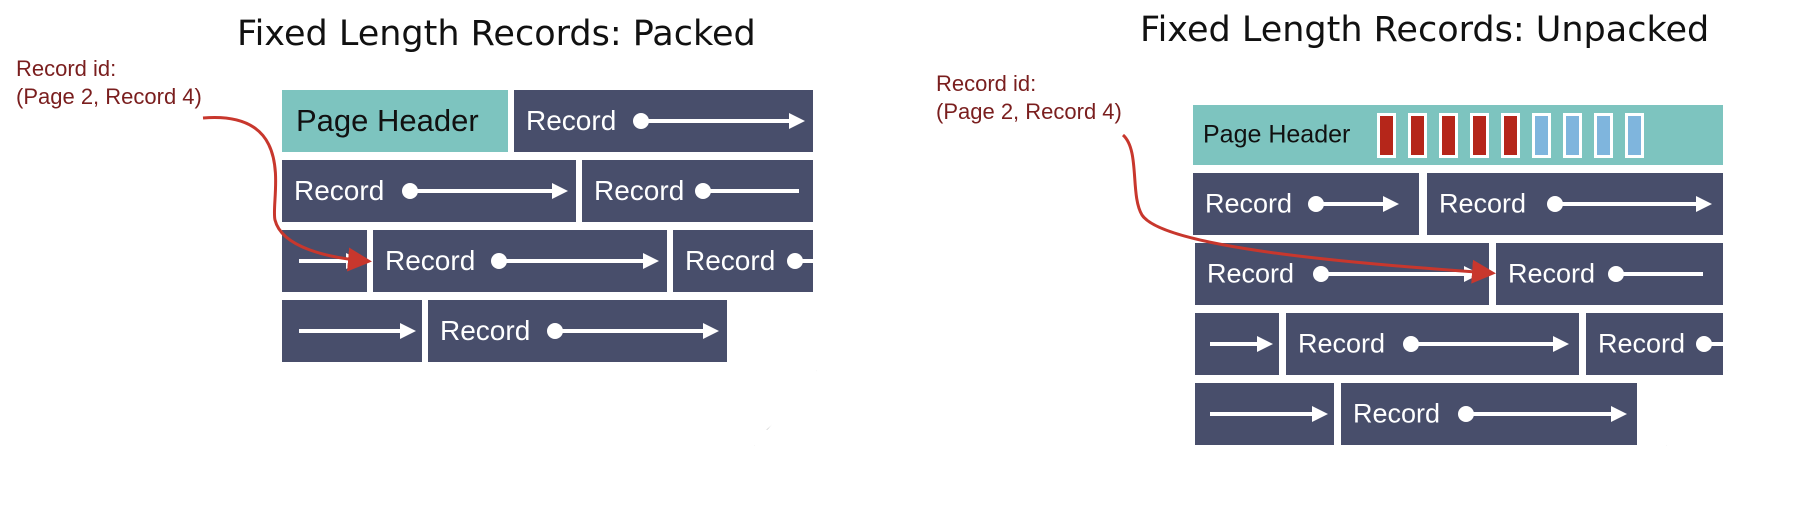 This screenshot has height=512, width=1818. What do you see at coordinates (109, 83) in the screenshot?
I see `packed-record-id-label: Record id: (Page 2, Record 4)` at bounding box center [109, 83].